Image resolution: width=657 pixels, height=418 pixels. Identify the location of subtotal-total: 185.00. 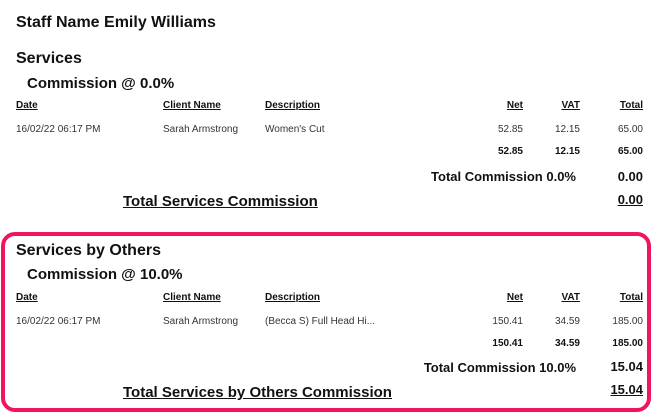
(627, 343).